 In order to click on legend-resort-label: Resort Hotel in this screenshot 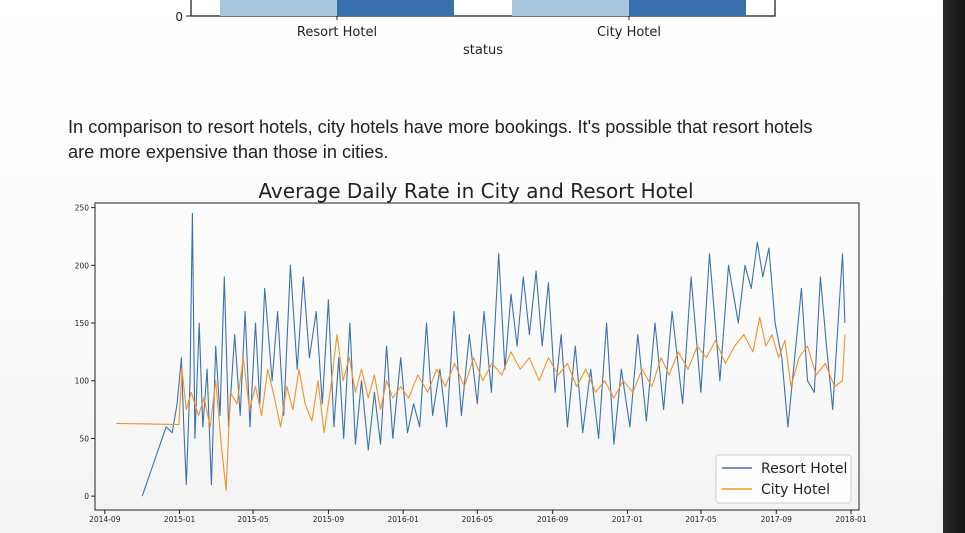, I will do `click(804, 469)`.